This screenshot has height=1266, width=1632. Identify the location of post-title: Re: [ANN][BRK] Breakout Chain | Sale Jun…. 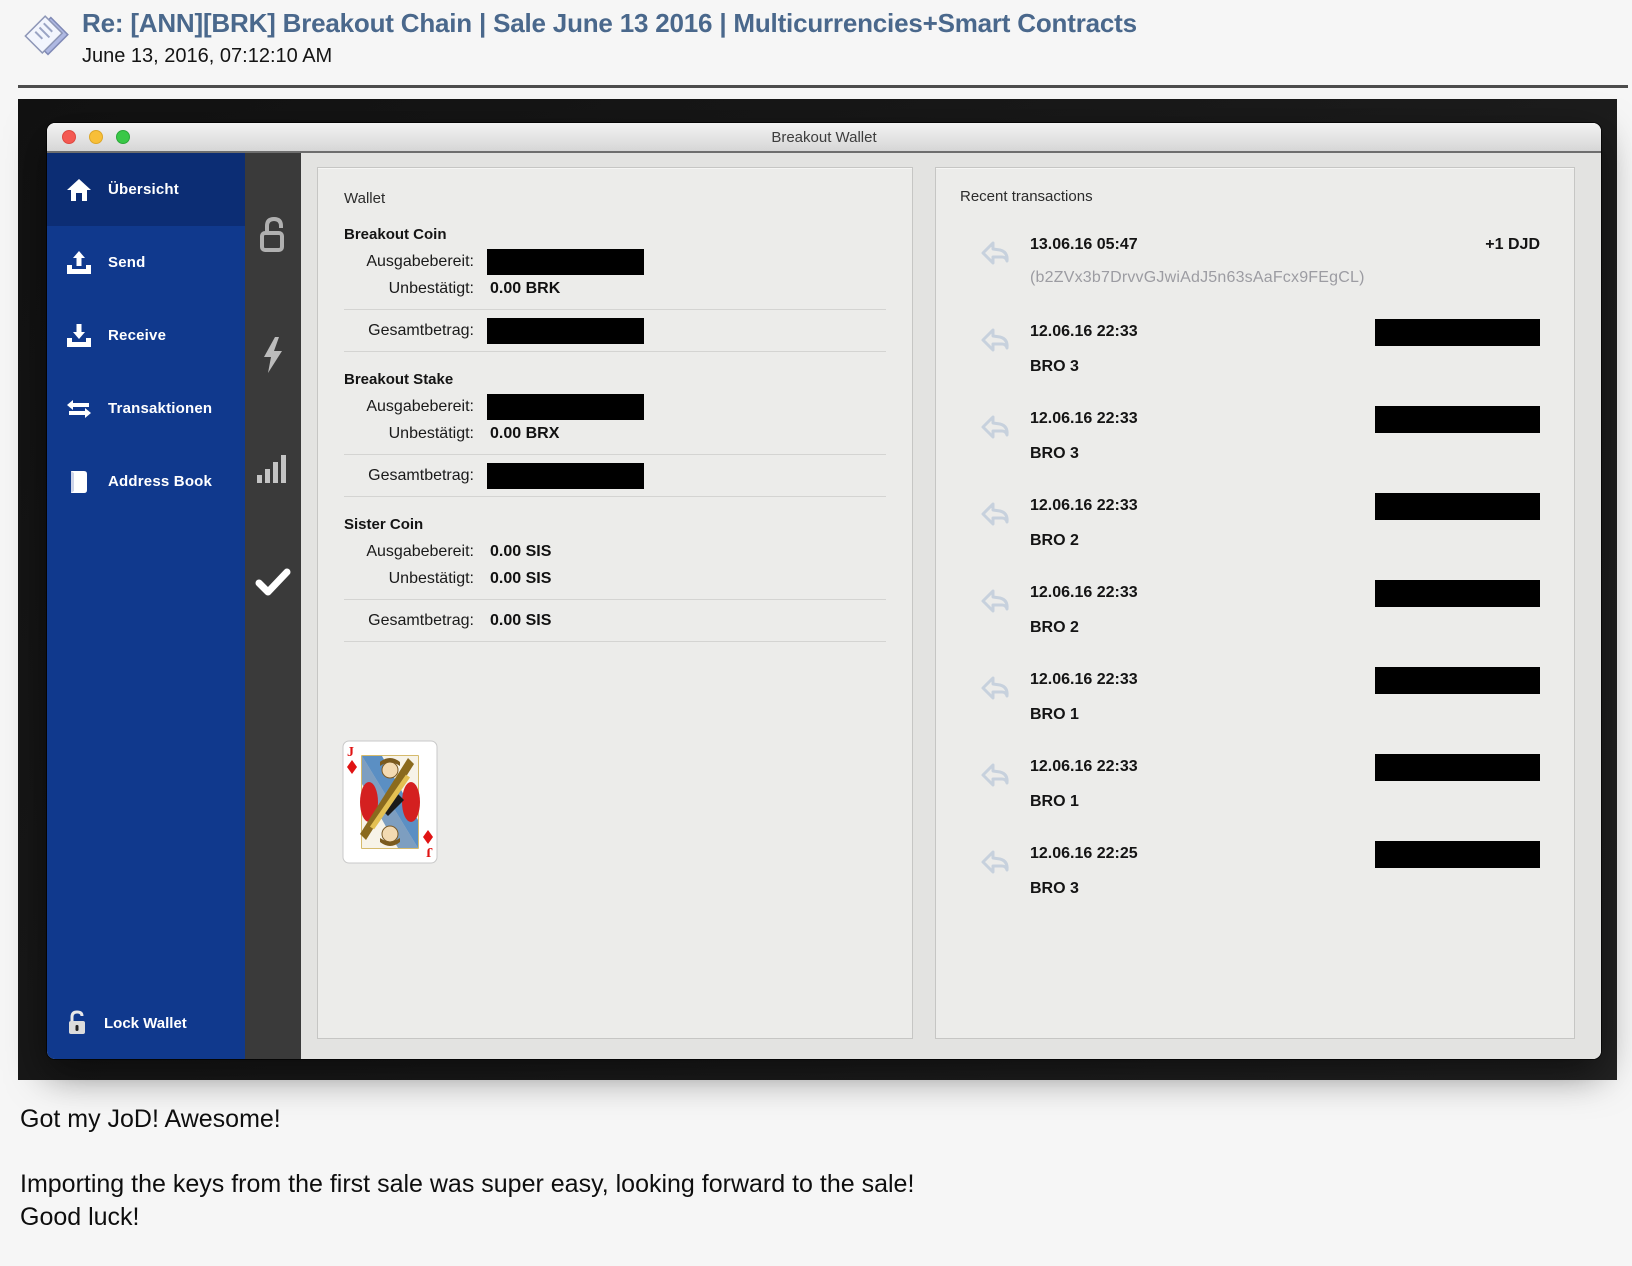
(609, 23).